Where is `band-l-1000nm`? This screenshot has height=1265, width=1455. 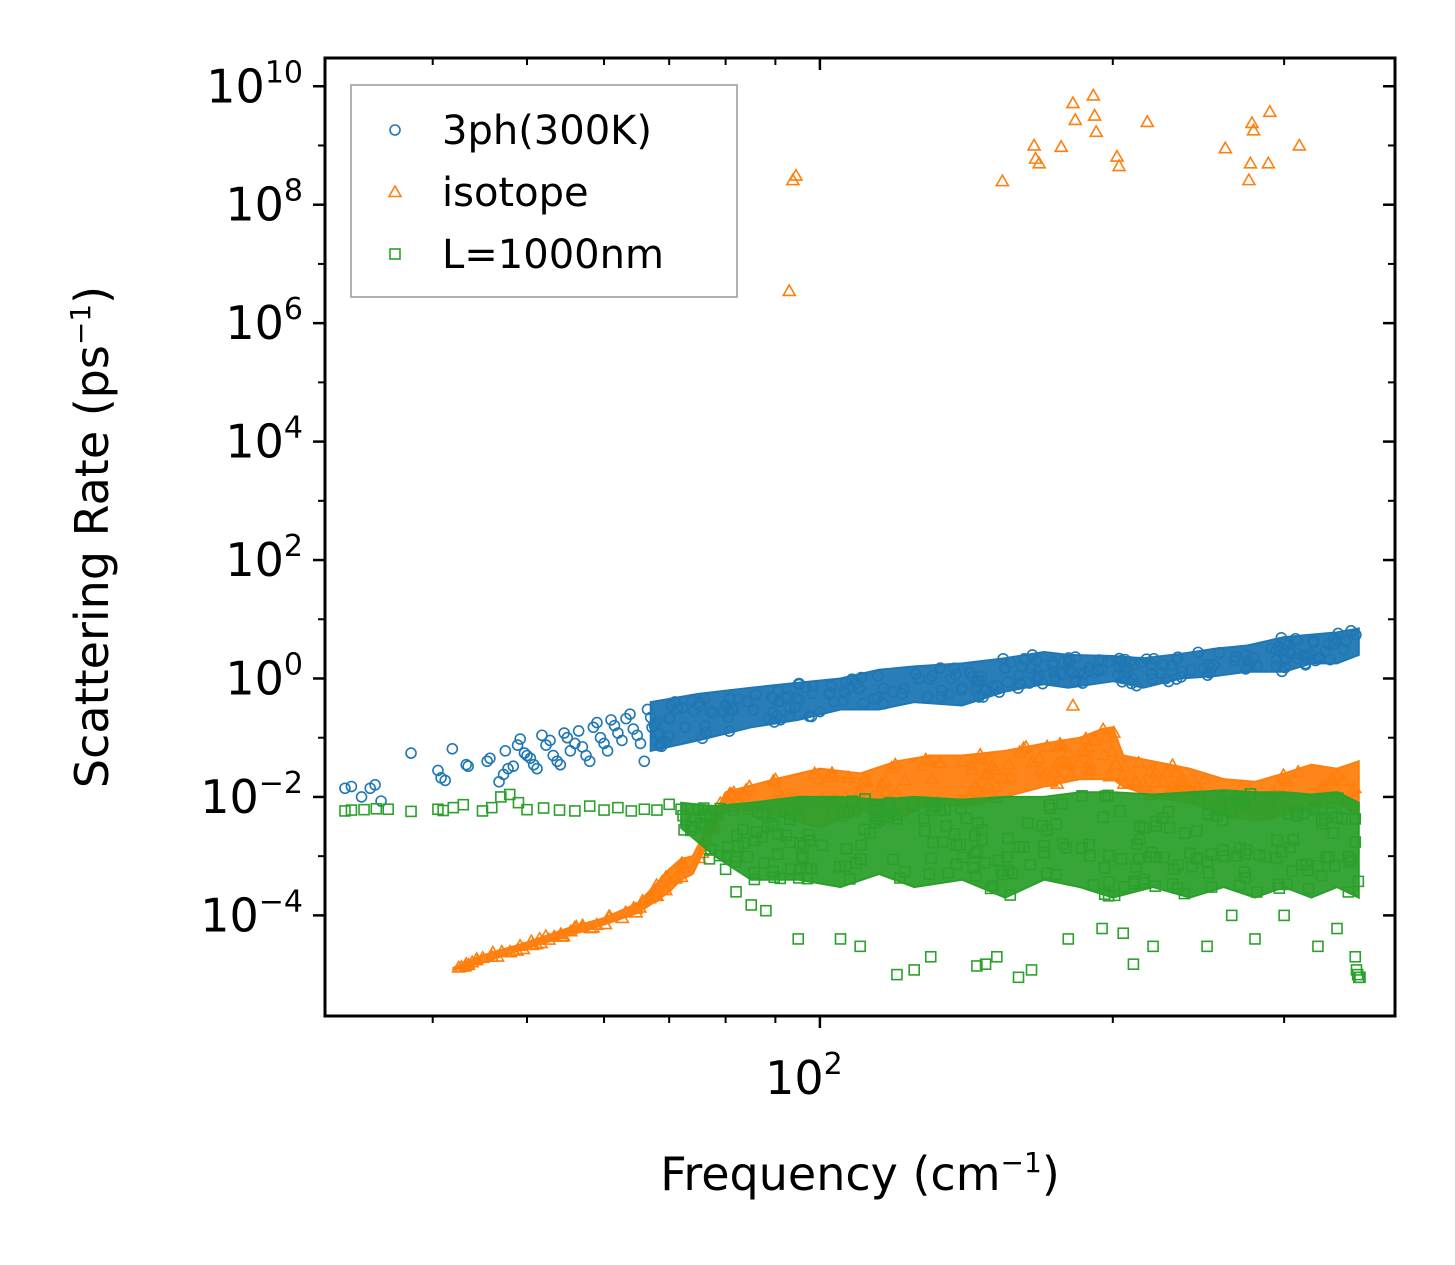 band-l-1000nm is located at coordinates (1020, 844).